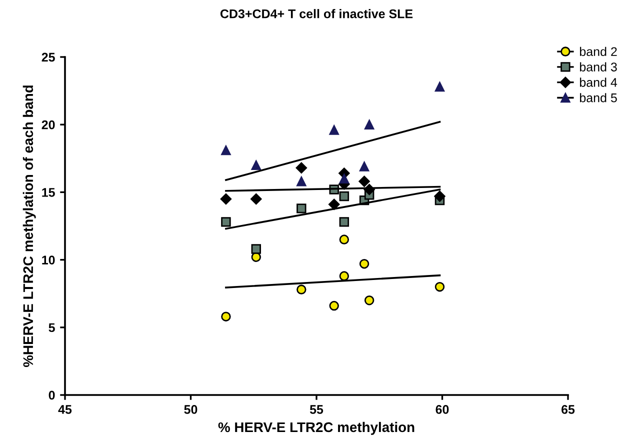 Image resolution: width=639 pixels, height=441 pixels. Describe the element at coordinates (599, 82) in the screenshot. I see `legend-label: band 4` at that location.